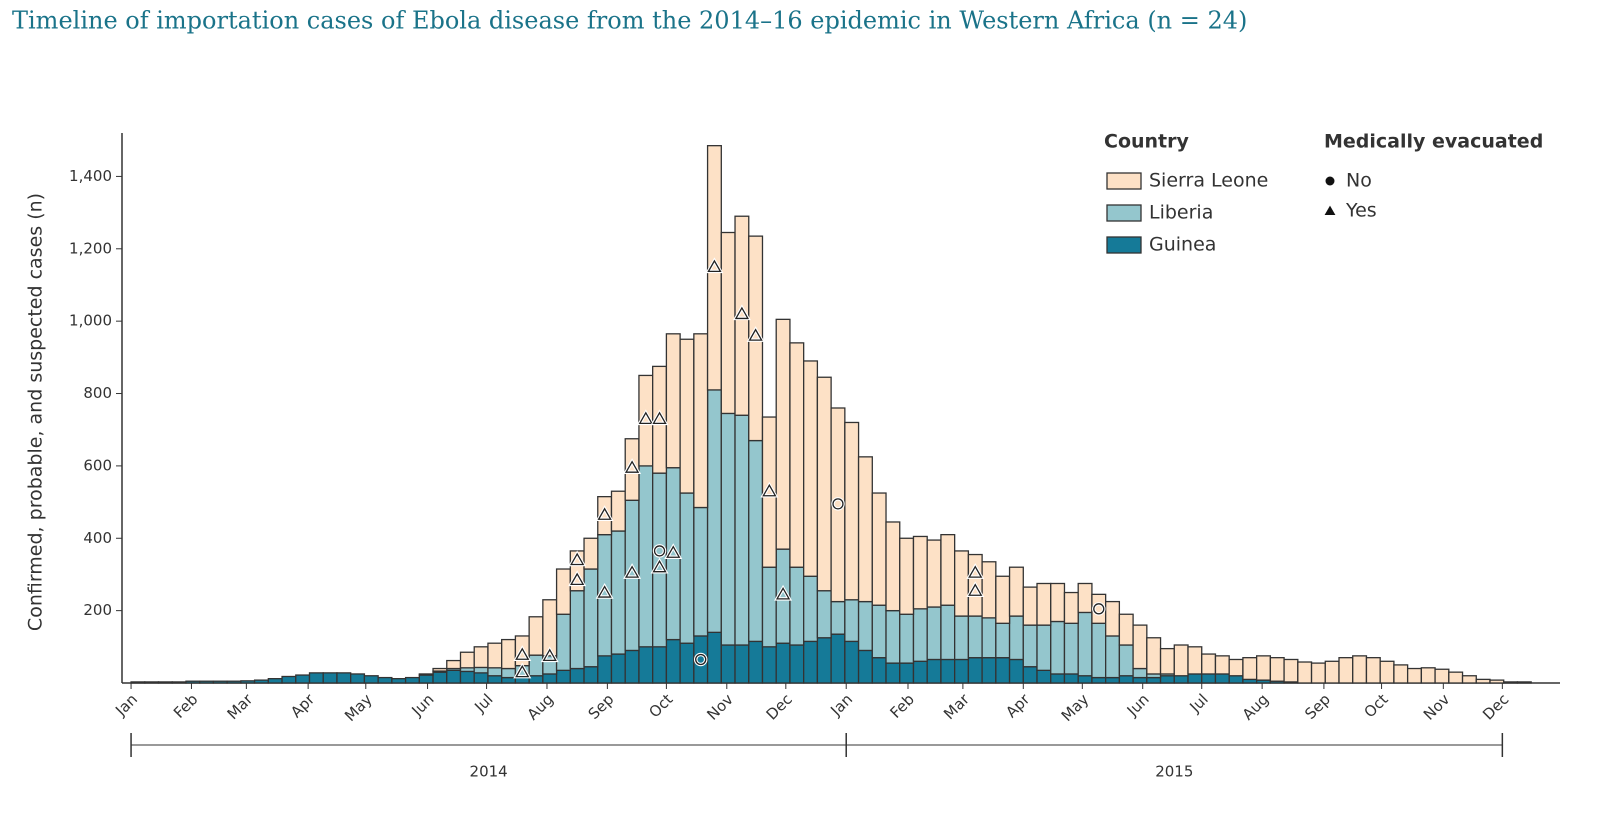  What do you see at coordinates (90, 176) in the screenshot?
I see `y-tick-label: 1,400` at bounding box center [90, 176].